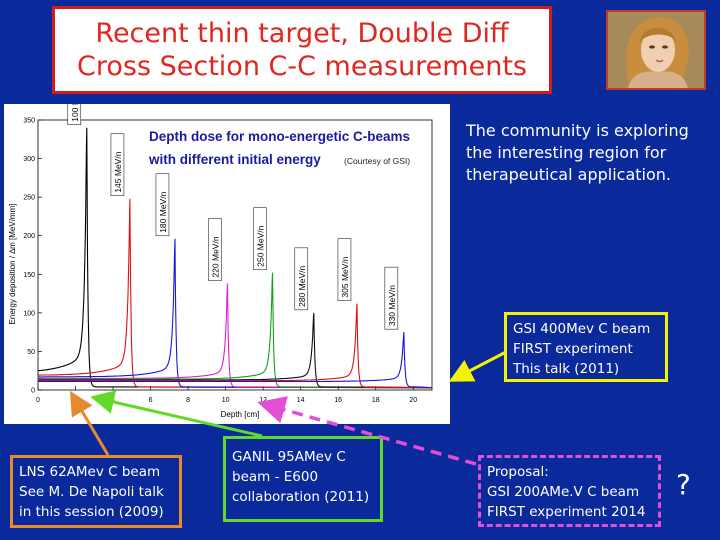 Image resolution: width=720 pixels, height=540 pixels. I want to click on orange-arrow, so click(89, 423).